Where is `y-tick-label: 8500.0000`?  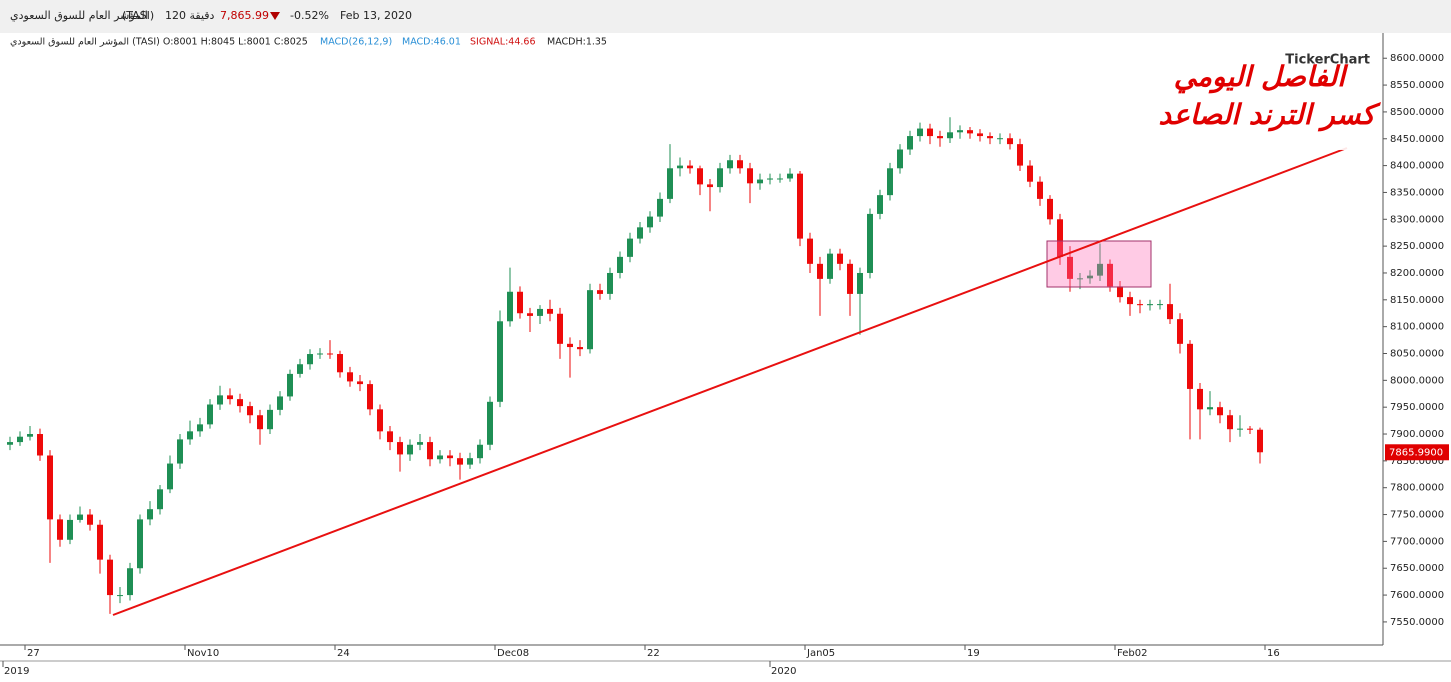 y-tick-label: 8500.0000 is located at coordinates (1417, 112).